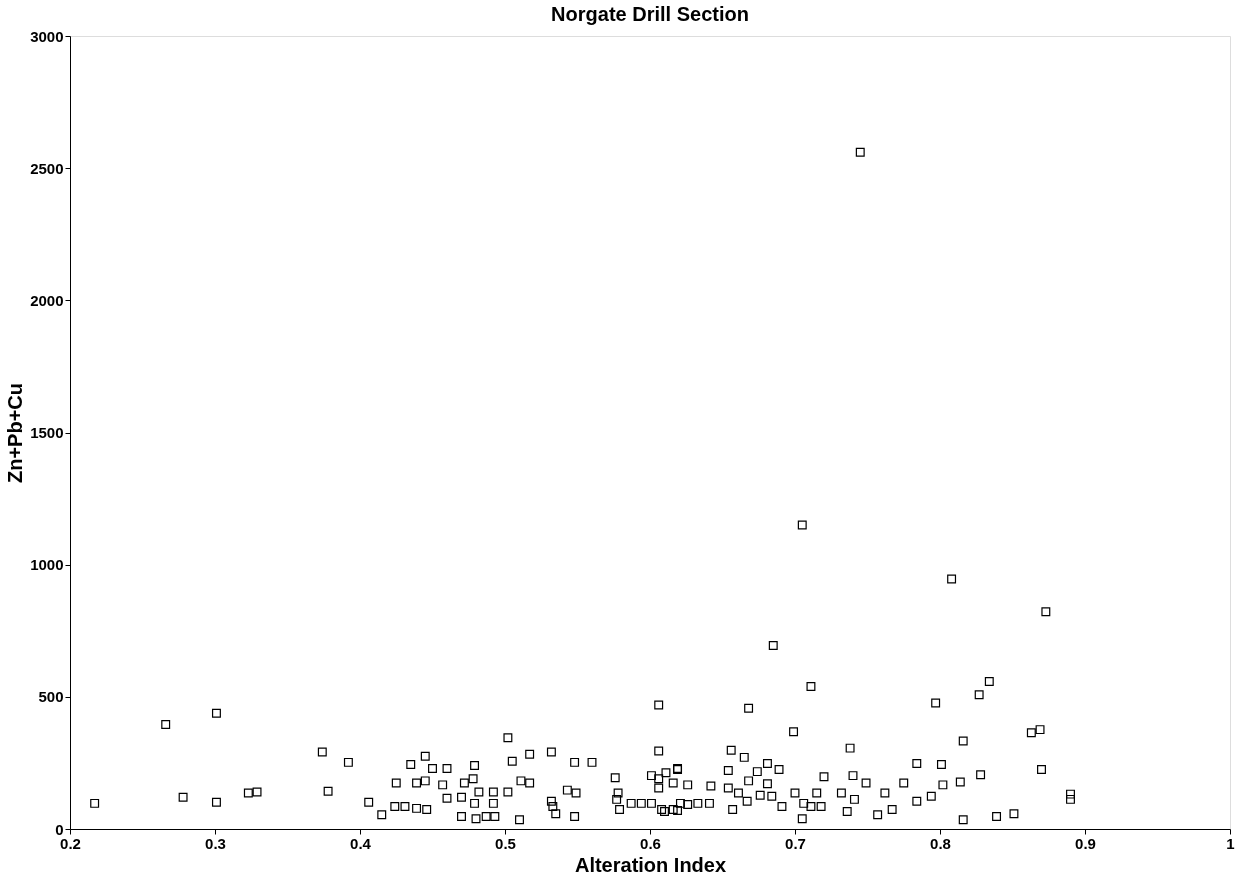 The height and width of the screenshot is (894, 1254). Describe the element at coordinates (47, 432) in the screenshot. I see `y-tick-label: 1500` at that location.